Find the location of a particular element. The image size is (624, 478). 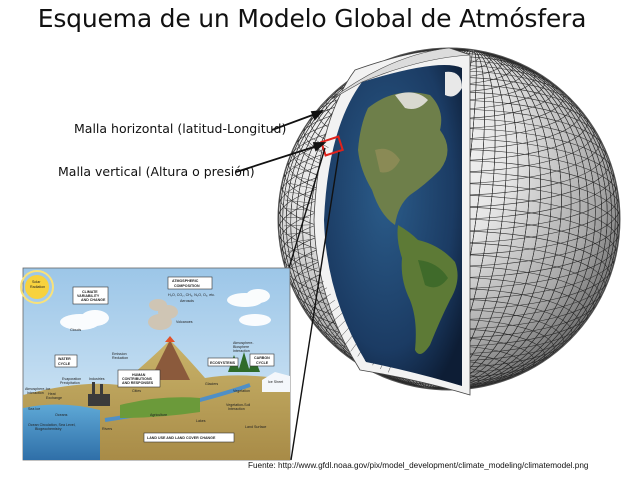

atm-bio-2: Biosphere is located at coordinates (241, 347).